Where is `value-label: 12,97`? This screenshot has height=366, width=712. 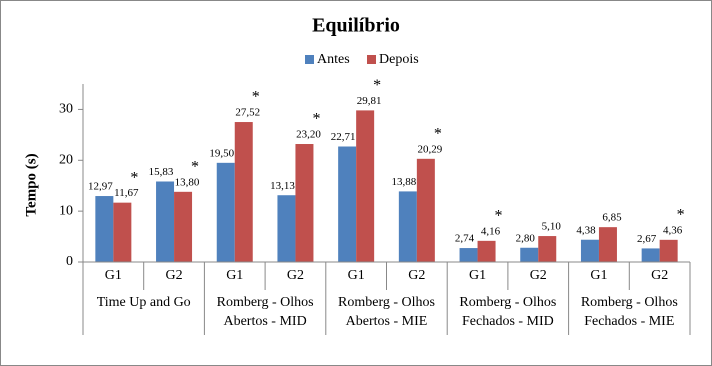
value-label: 12,97 is located at coordinates (100, 187).